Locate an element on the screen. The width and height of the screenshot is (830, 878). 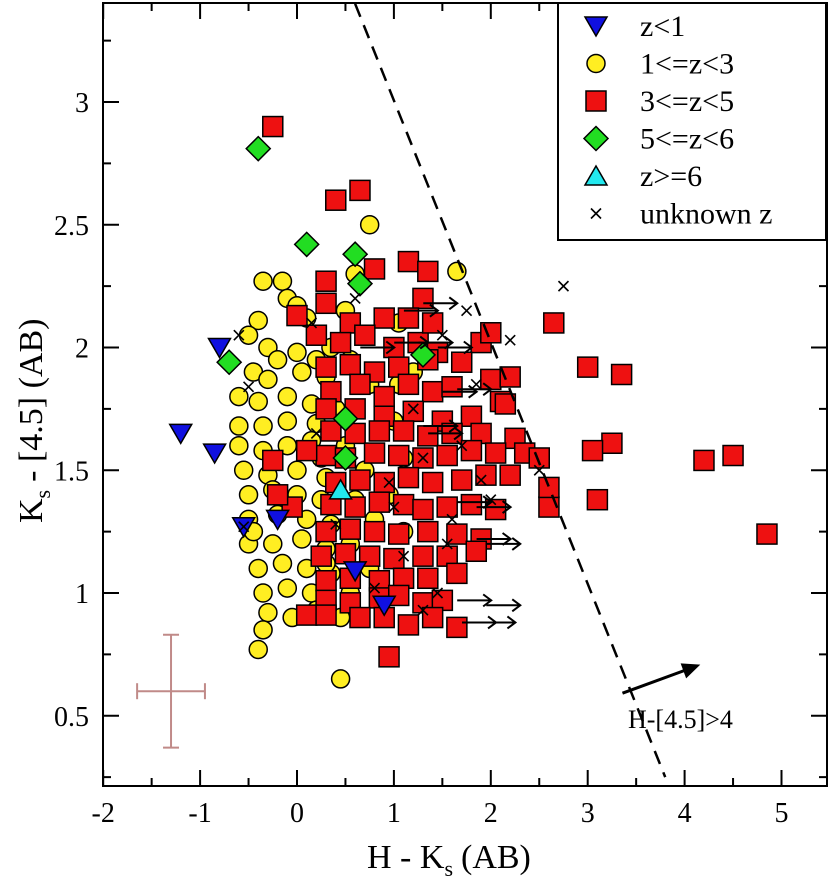
arrows-layer is located at coordinates (441, 463).